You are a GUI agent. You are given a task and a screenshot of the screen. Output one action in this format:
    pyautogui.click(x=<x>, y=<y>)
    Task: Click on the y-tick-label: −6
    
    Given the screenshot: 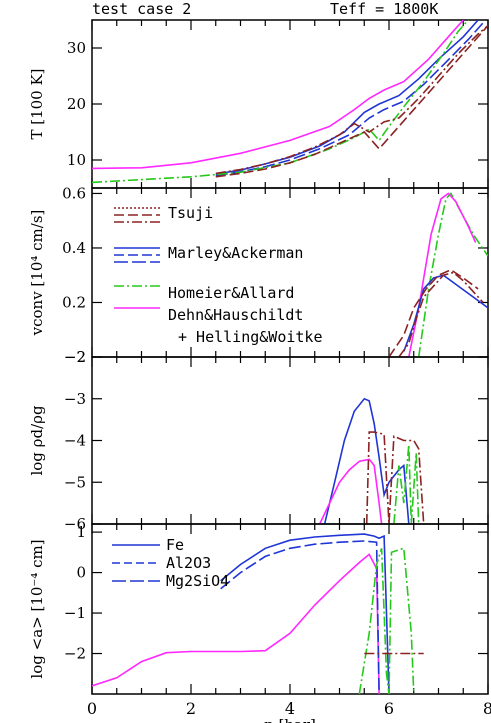 What is the action you would take?
    pyautogui.click(x=75, y=524)
    